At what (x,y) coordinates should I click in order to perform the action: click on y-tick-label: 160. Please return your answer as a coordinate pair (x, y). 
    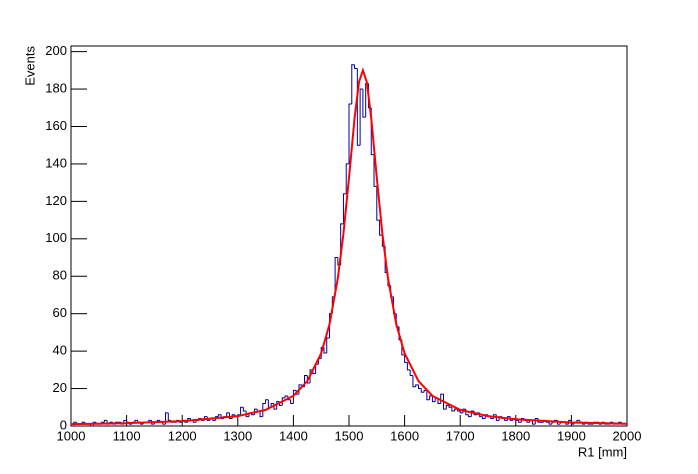
    Looking at the image, I should click on (56, 125).